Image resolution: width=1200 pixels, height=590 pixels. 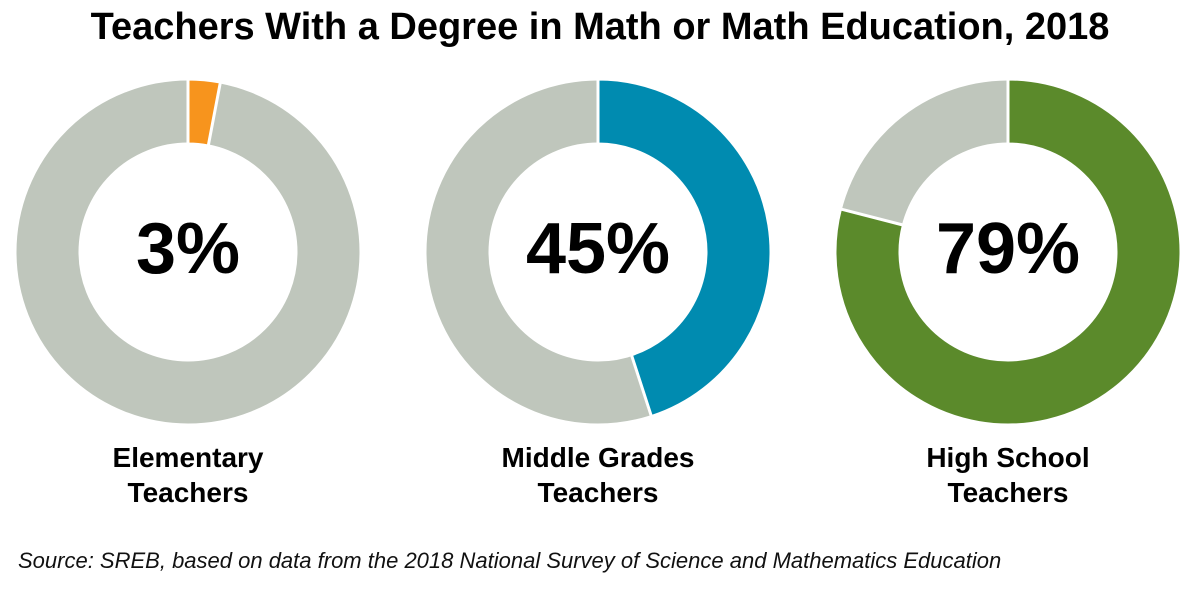 I want to click on category-label: High School Teachers, so click(x=1008, y=475).